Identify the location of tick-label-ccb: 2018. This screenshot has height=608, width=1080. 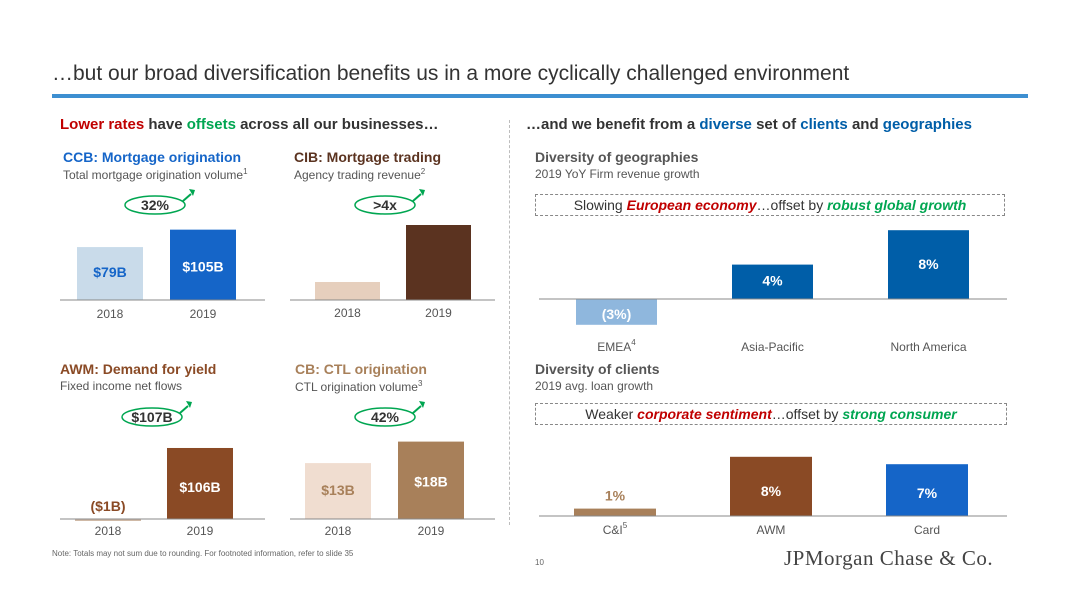
(110, 314).